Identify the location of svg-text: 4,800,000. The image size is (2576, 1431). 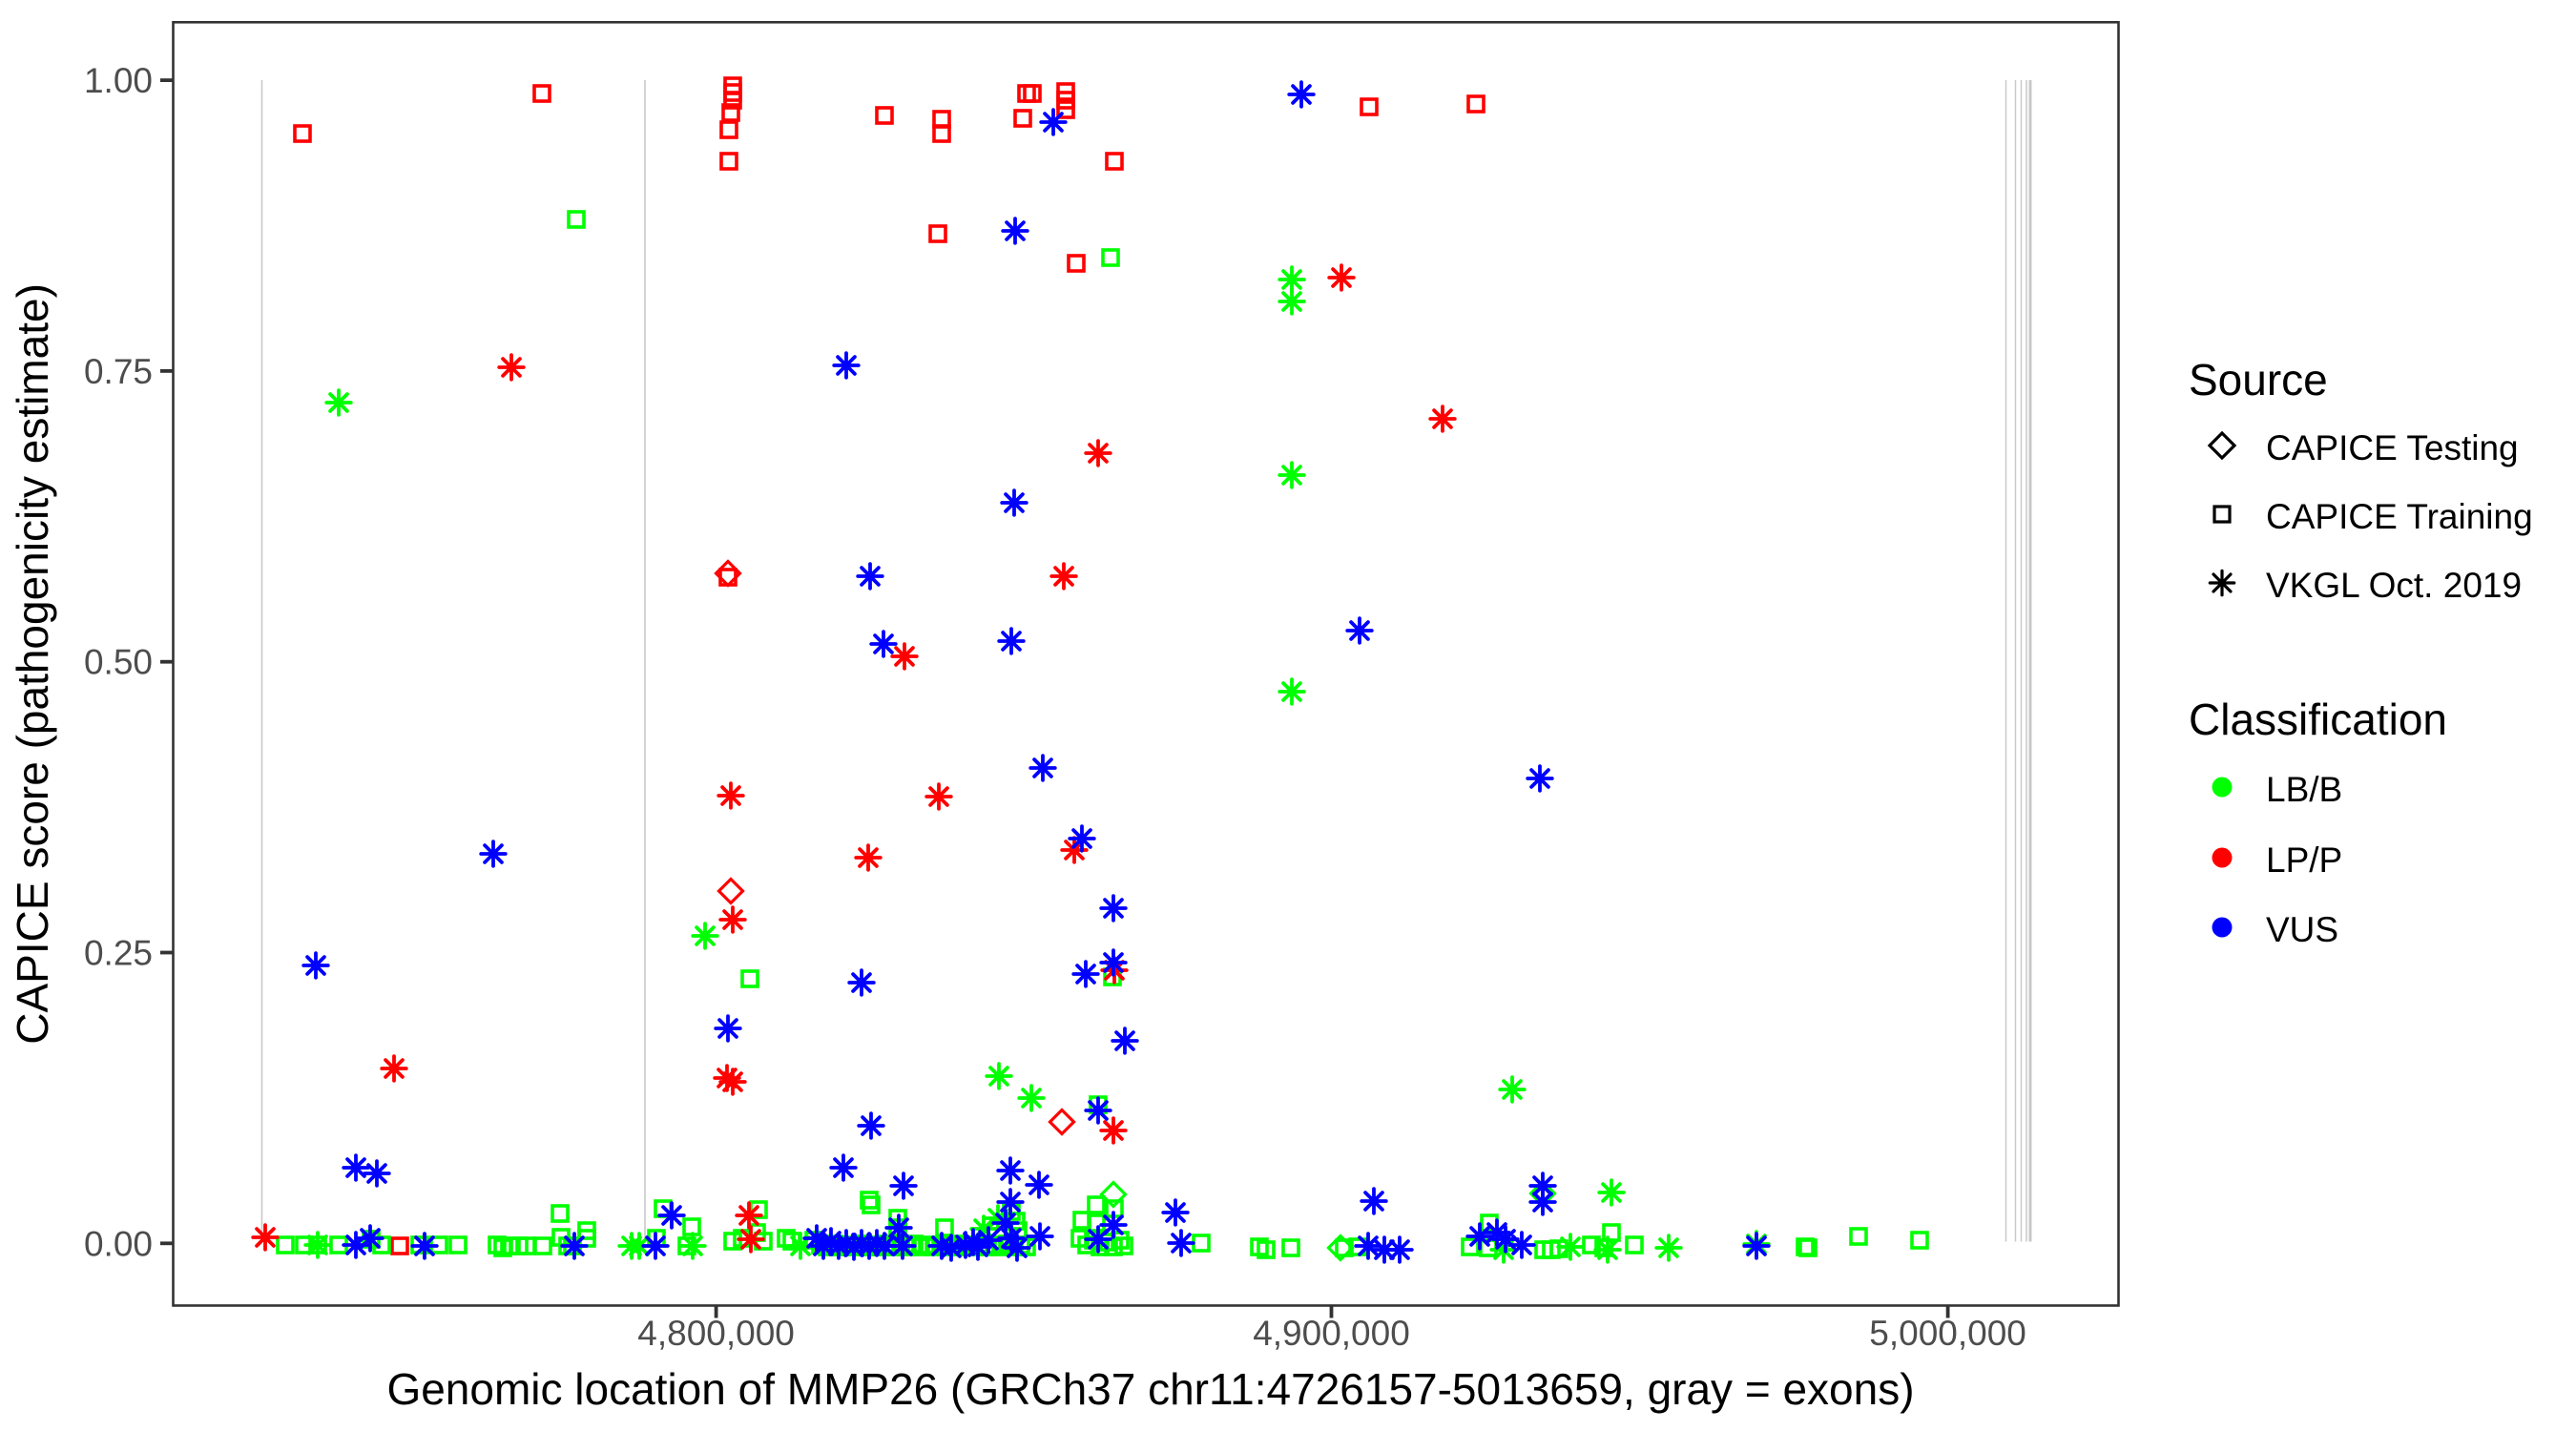
(716, 1333).